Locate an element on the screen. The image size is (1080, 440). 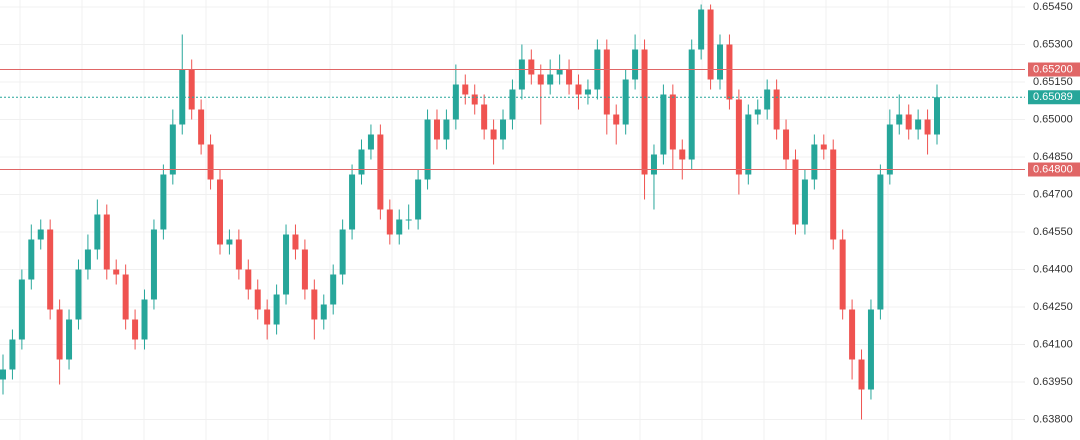
last-price-label: 0.65089 is located at coordinates (1053, 97).